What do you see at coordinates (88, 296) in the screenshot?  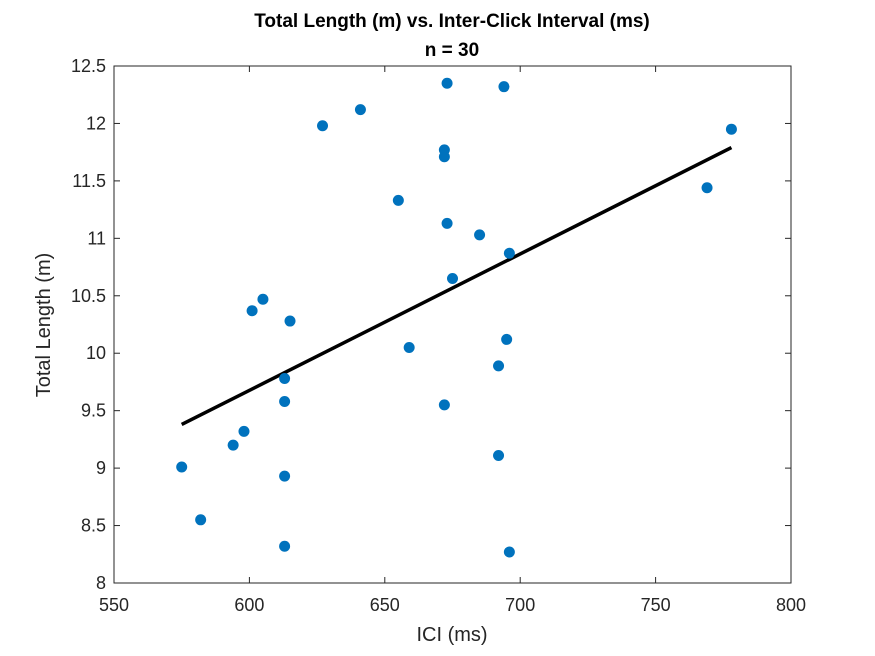 I see `y-tick-label: 10.5` at bounding box center [88, 296].